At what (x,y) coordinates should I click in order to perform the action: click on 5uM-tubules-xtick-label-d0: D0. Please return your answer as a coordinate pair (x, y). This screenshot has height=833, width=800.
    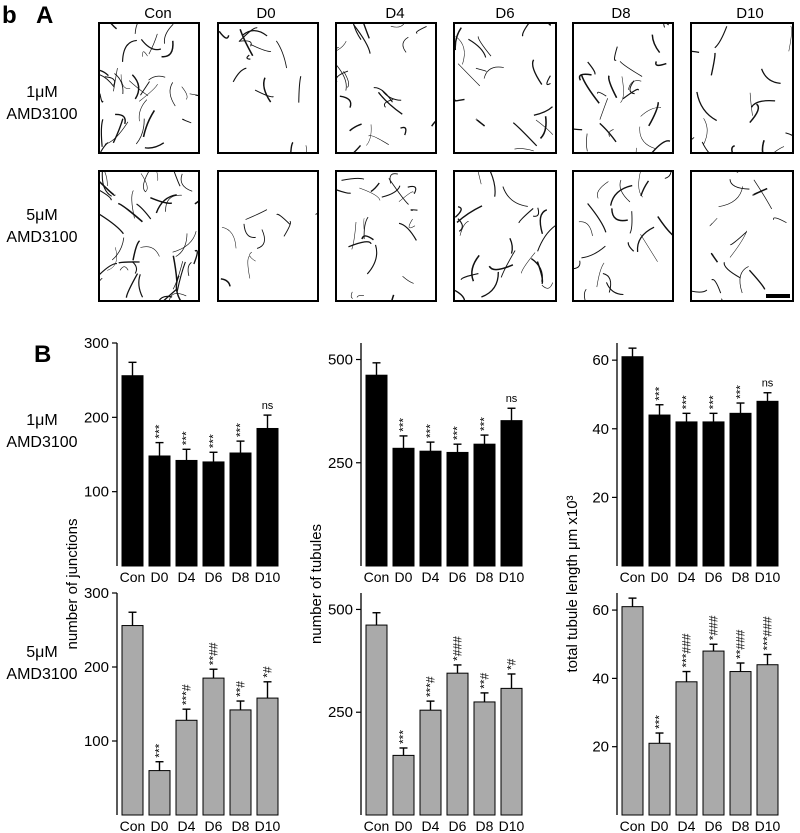
    Looking at the image, I should click on (404, 825).